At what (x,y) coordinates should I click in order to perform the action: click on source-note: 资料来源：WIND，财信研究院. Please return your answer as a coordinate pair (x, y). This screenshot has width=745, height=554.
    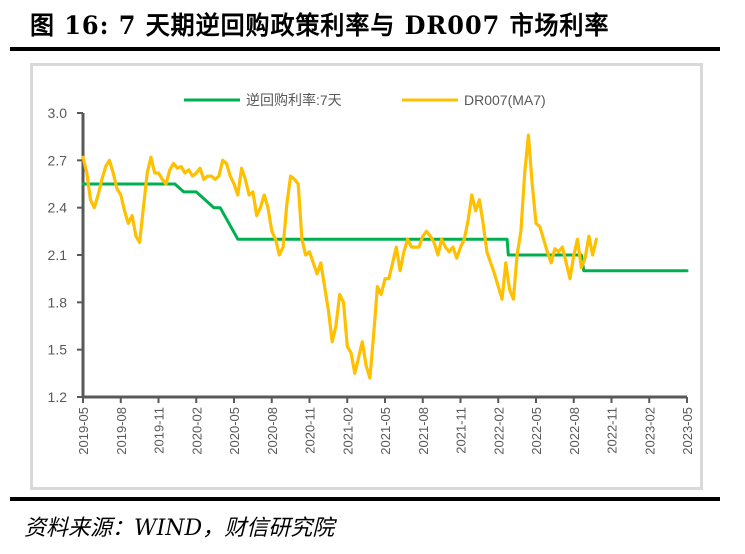
    Looking at the image, I should click on (179, 528).